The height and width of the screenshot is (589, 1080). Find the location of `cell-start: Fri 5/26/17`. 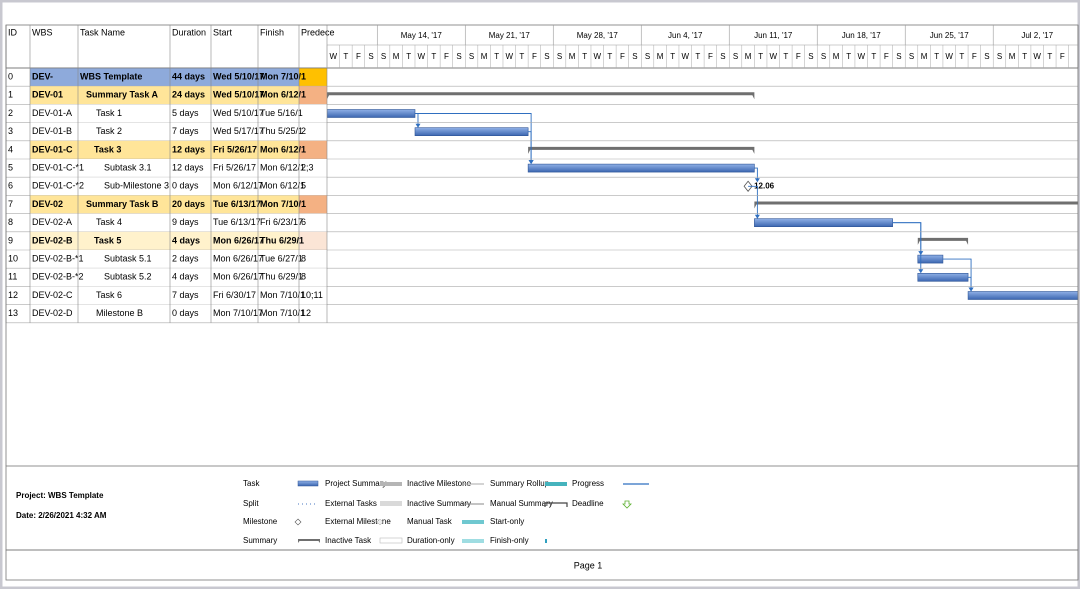

cell-start: Fri 5/26/17 is located at coordinates (234, 167).